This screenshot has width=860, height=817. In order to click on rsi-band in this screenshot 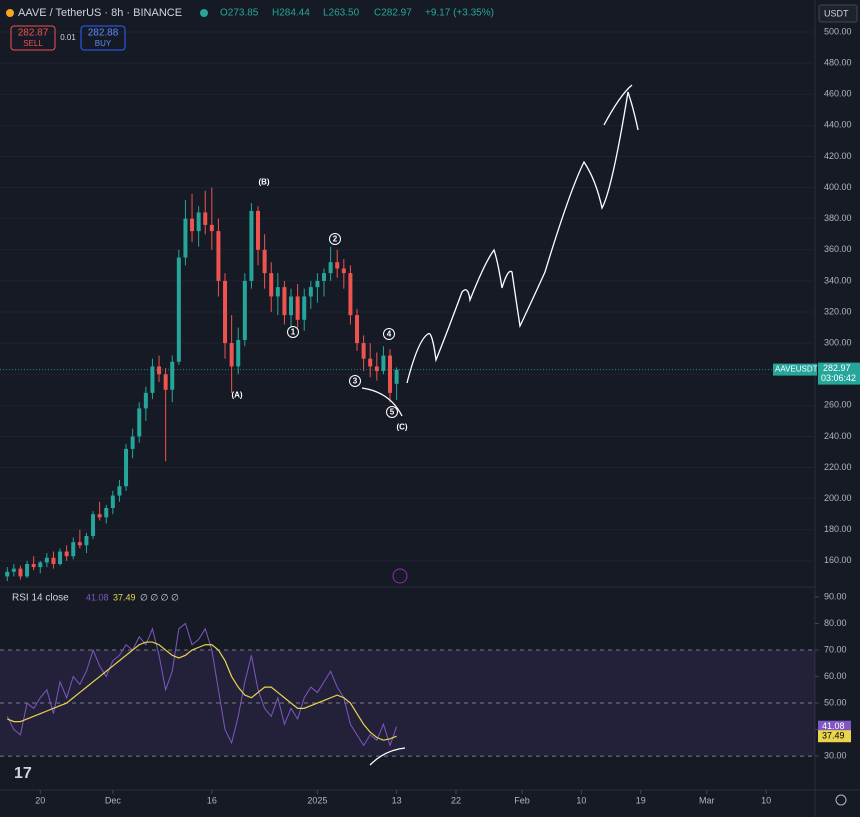, I will do `click(407, 703)`.